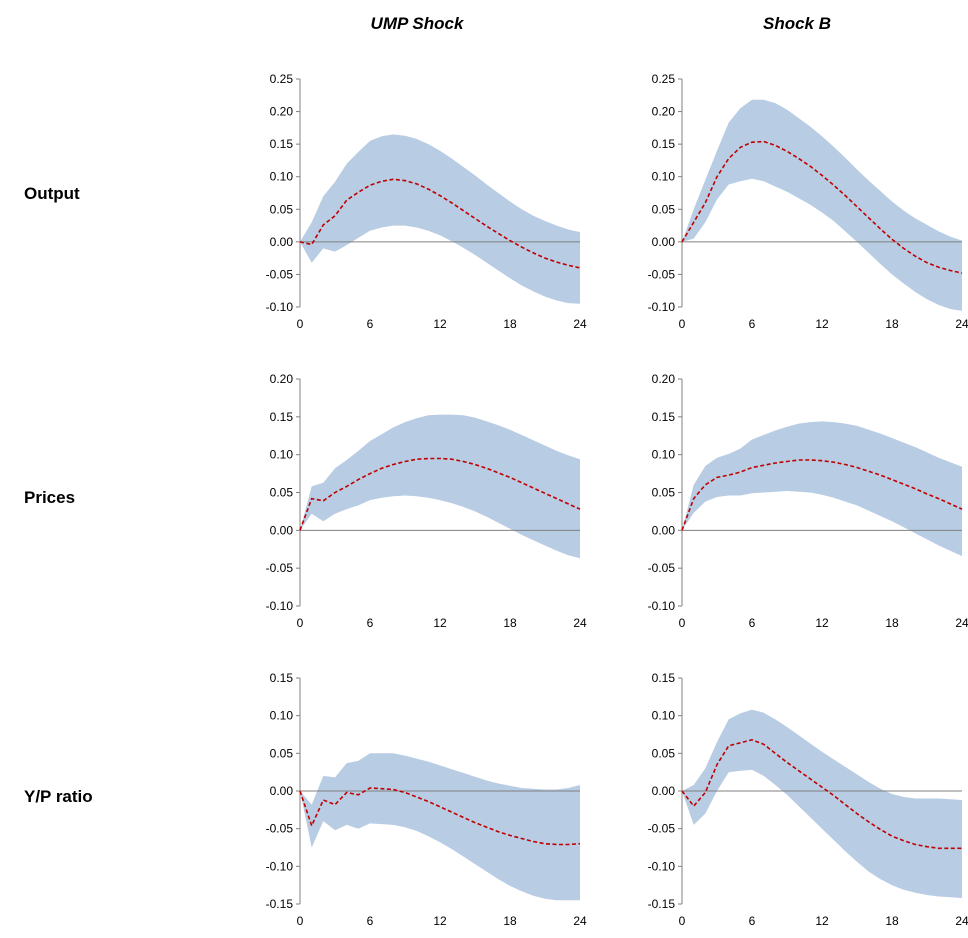  I want to click on chart-yp-ratio-shock-b: -0.15 -0.10 -0.05 0.00 0.05 0.10 0.15 0 6 12 18 24, so click(808, 799).